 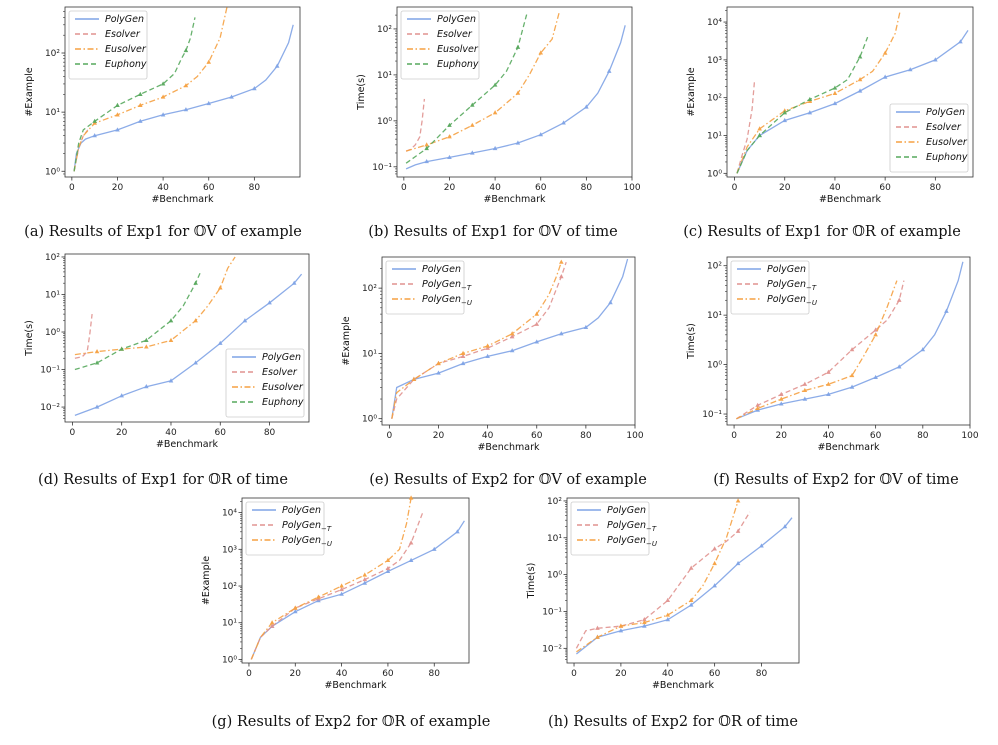 What do you see at coordinates (425, 287) in the screenshot?
I see `legend-box` at bounding box center [425, 287].